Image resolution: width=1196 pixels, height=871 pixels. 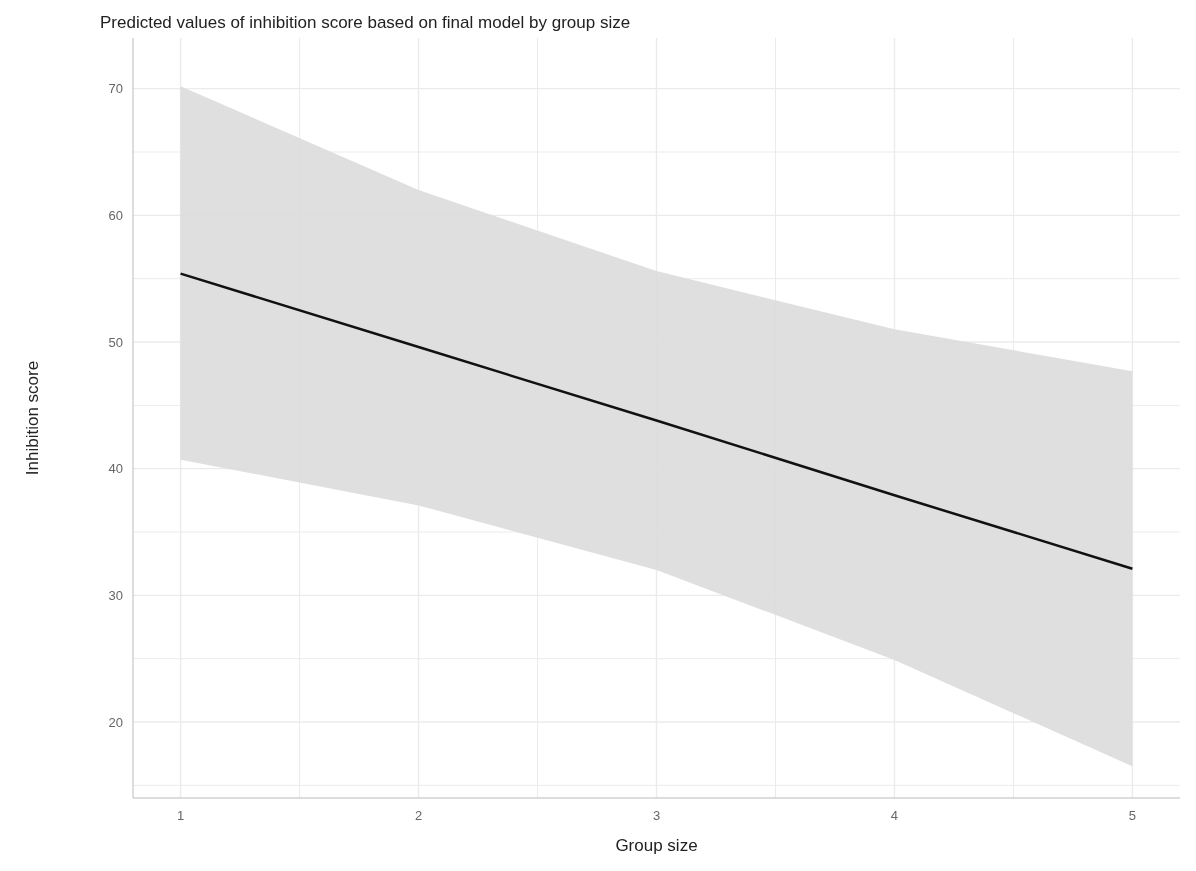 What do you see at coordinates (180, 815) in the screenshot?
I see `x-tick-label: 1` at bounding box center [180, 815].